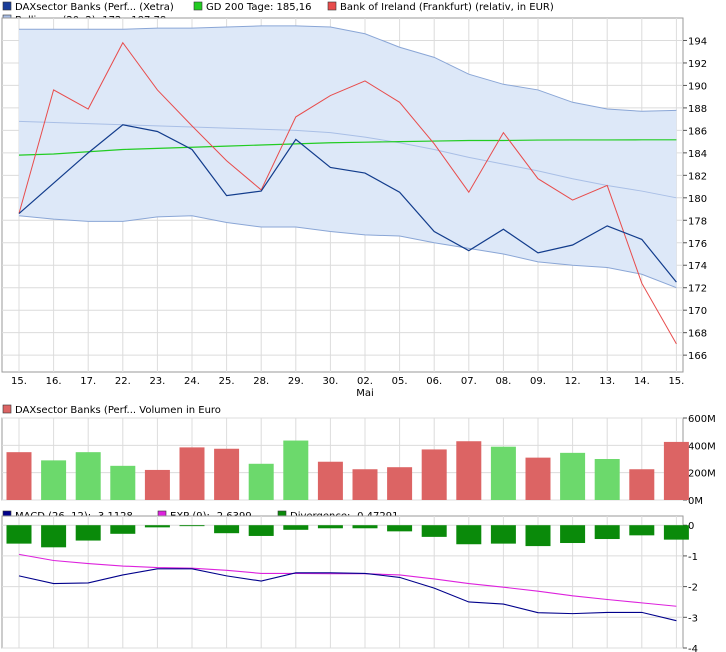 The height and width of the screenshot is (652, 726). What do you see at coordinates (697, 131) in the screenshot?
I see `main-y-tick-label: 186` at bounding box center [697, 131].